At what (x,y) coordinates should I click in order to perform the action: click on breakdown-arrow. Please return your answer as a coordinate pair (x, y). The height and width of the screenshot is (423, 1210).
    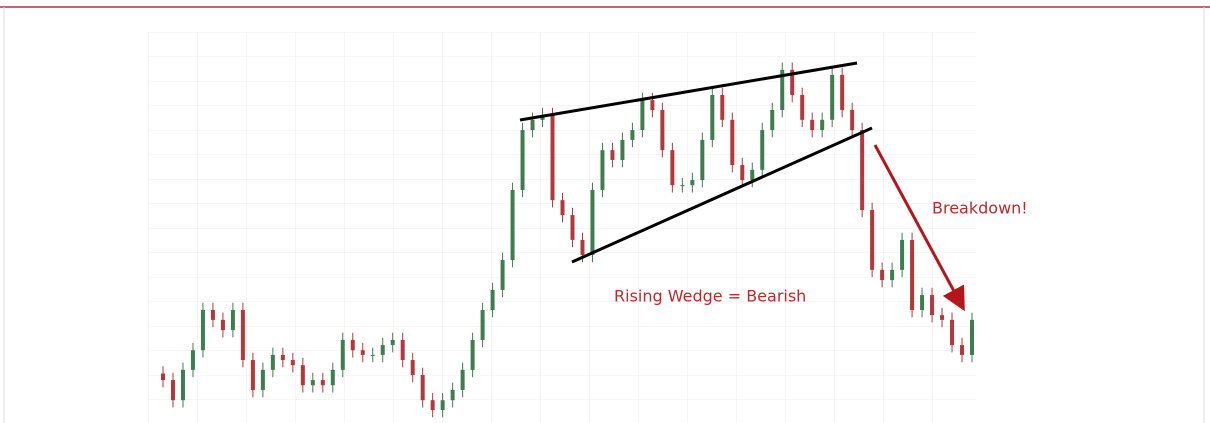
    Looking at the image, I should click on (919, 228).